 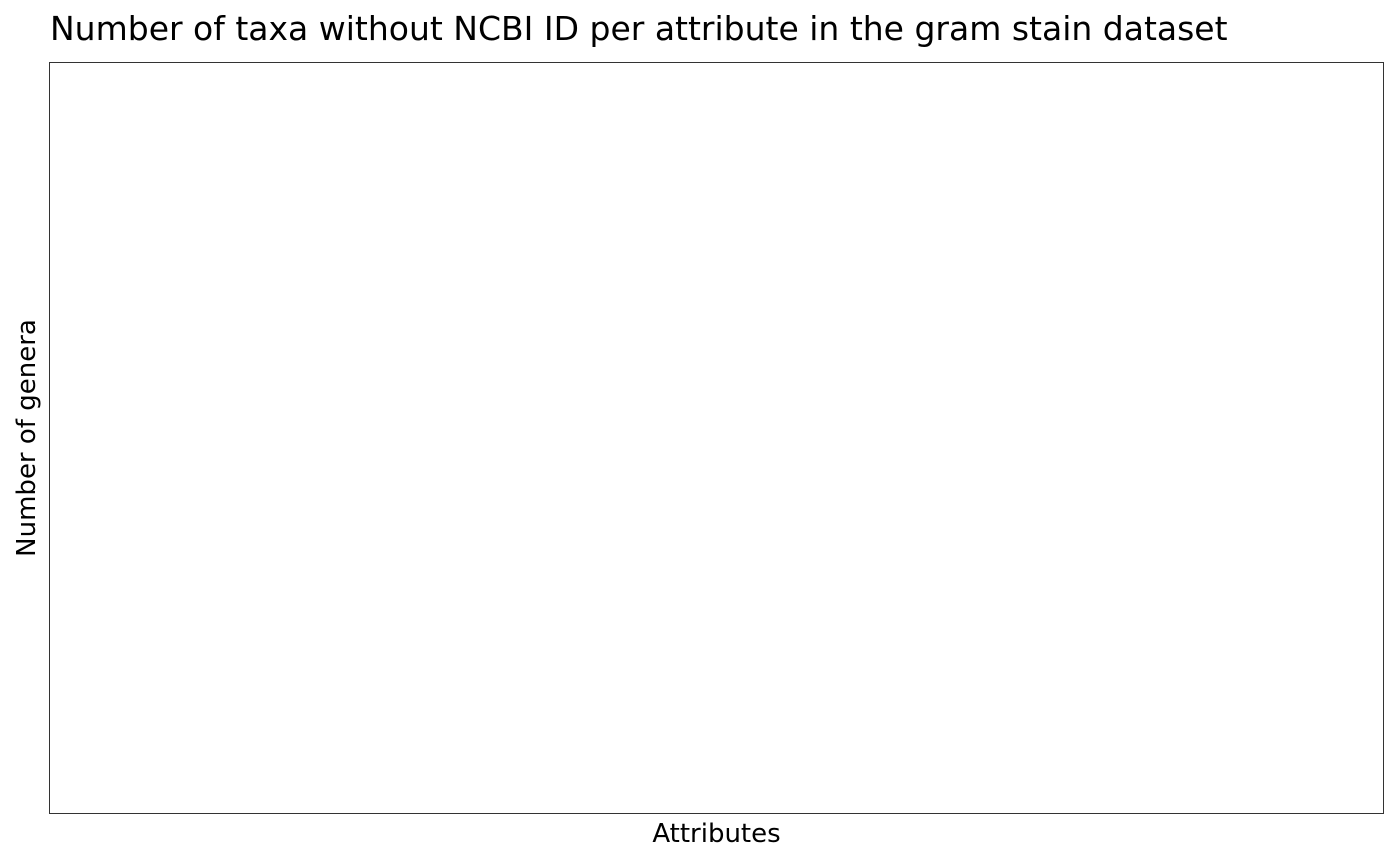 I want to click on y-axis-label: Number of genera, so click(x=27, y=438).